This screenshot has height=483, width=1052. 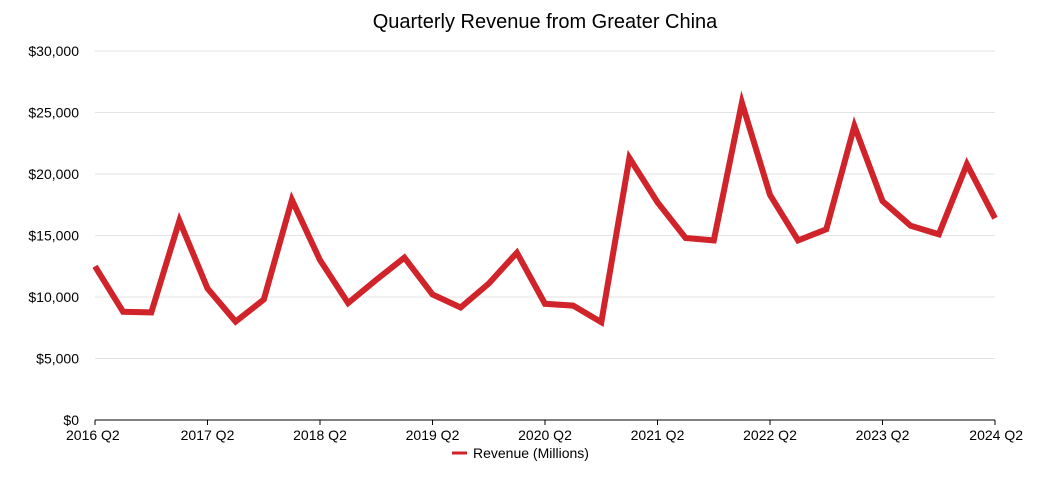 I want to click on x-tick-label: 2019 Q2, so click(x=433, y=435).